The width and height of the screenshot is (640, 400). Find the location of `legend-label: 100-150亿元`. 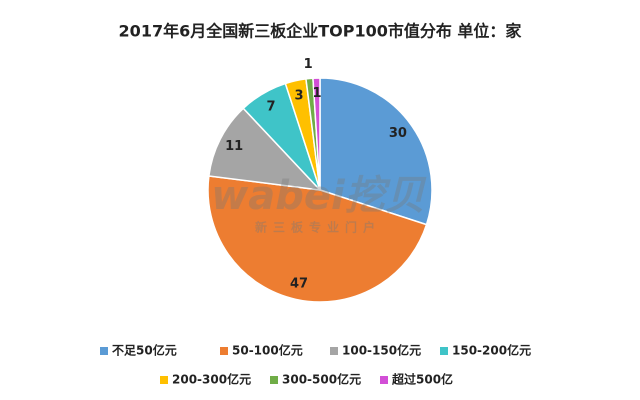

legend-label: 100-150亿元 is located at coordinates (381, 350).